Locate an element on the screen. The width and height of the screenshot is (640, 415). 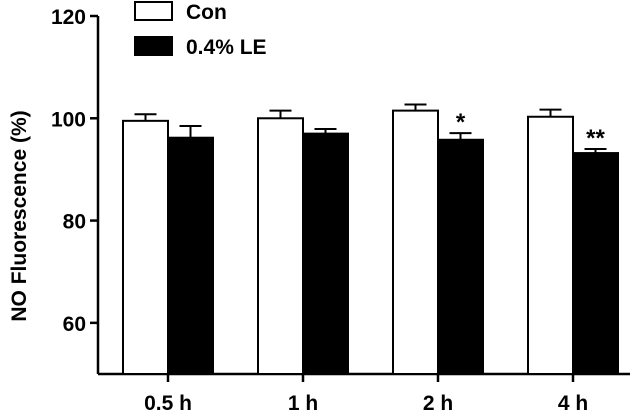
legend-label: 0.4% LE is located at coordinates (226, 47).